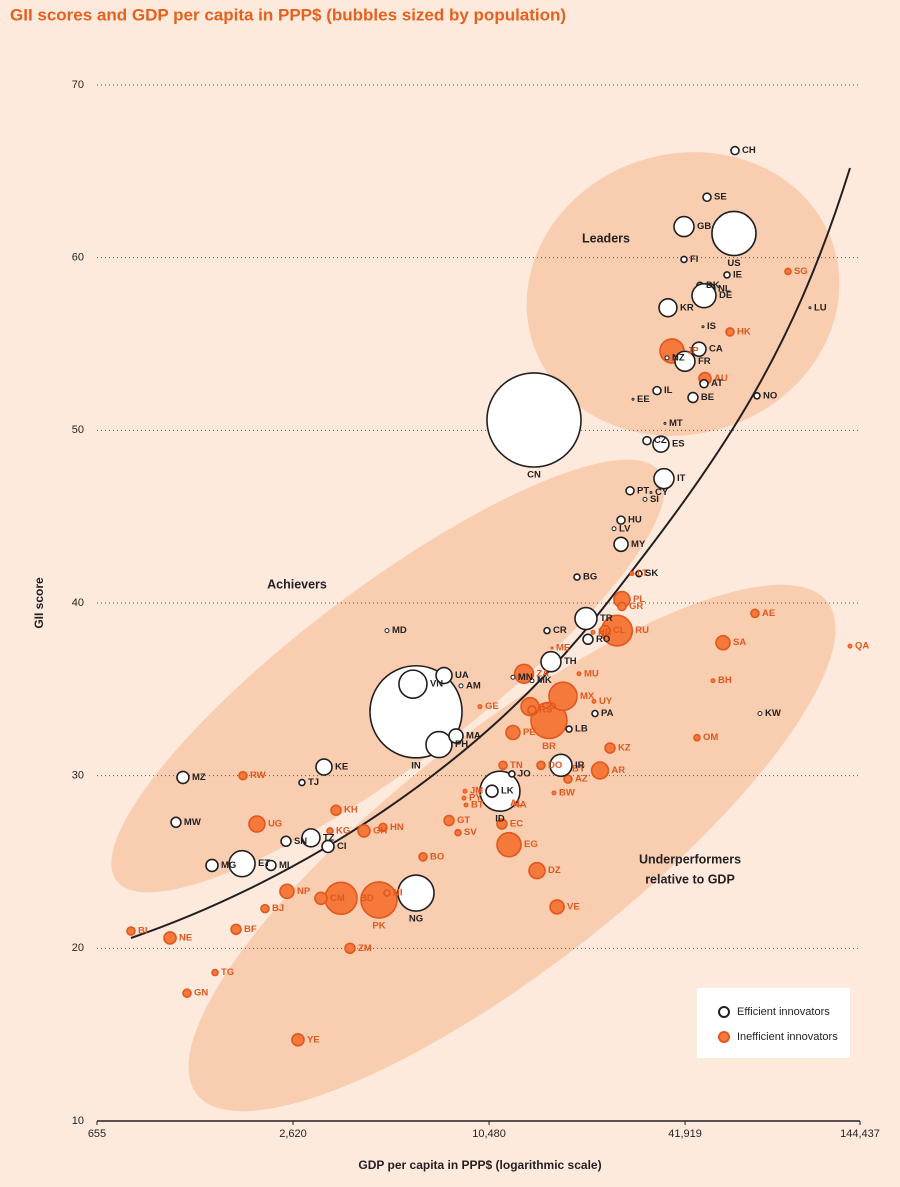  I want to click on point-label: CH, so click(749, 150).